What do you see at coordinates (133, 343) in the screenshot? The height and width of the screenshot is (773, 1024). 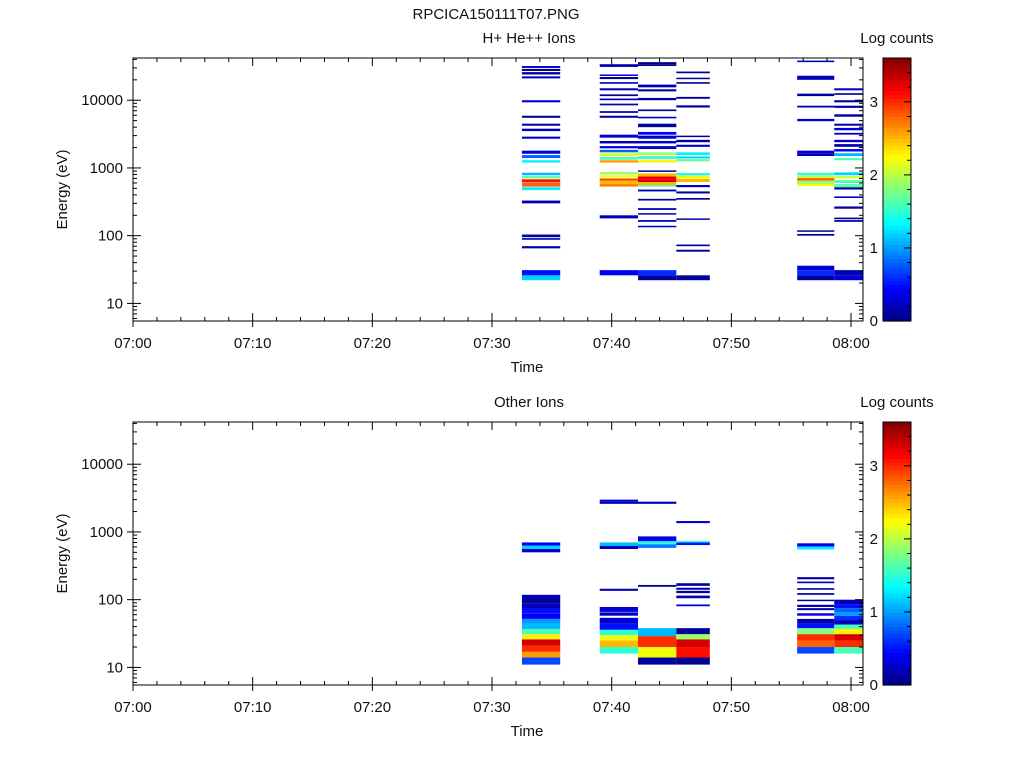 I see `x-tick-label: 07:00` at bounding box center [133, 343].